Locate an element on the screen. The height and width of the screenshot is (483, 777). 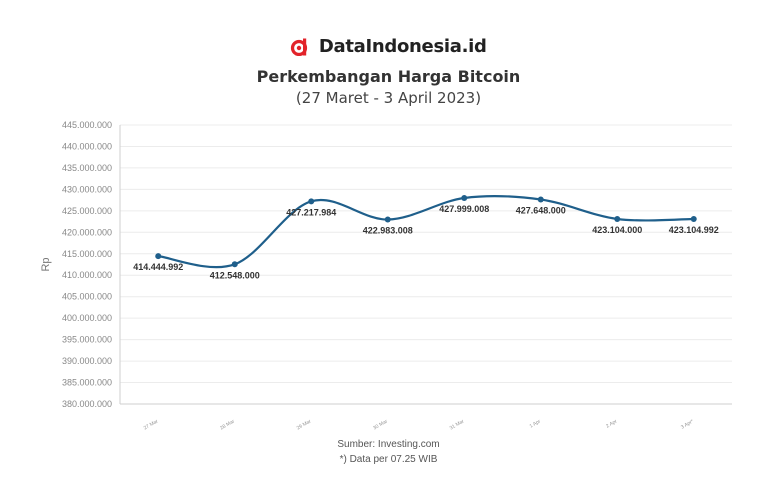
y-tick-label: 400.000.000 is located at coordinates (87, 318).